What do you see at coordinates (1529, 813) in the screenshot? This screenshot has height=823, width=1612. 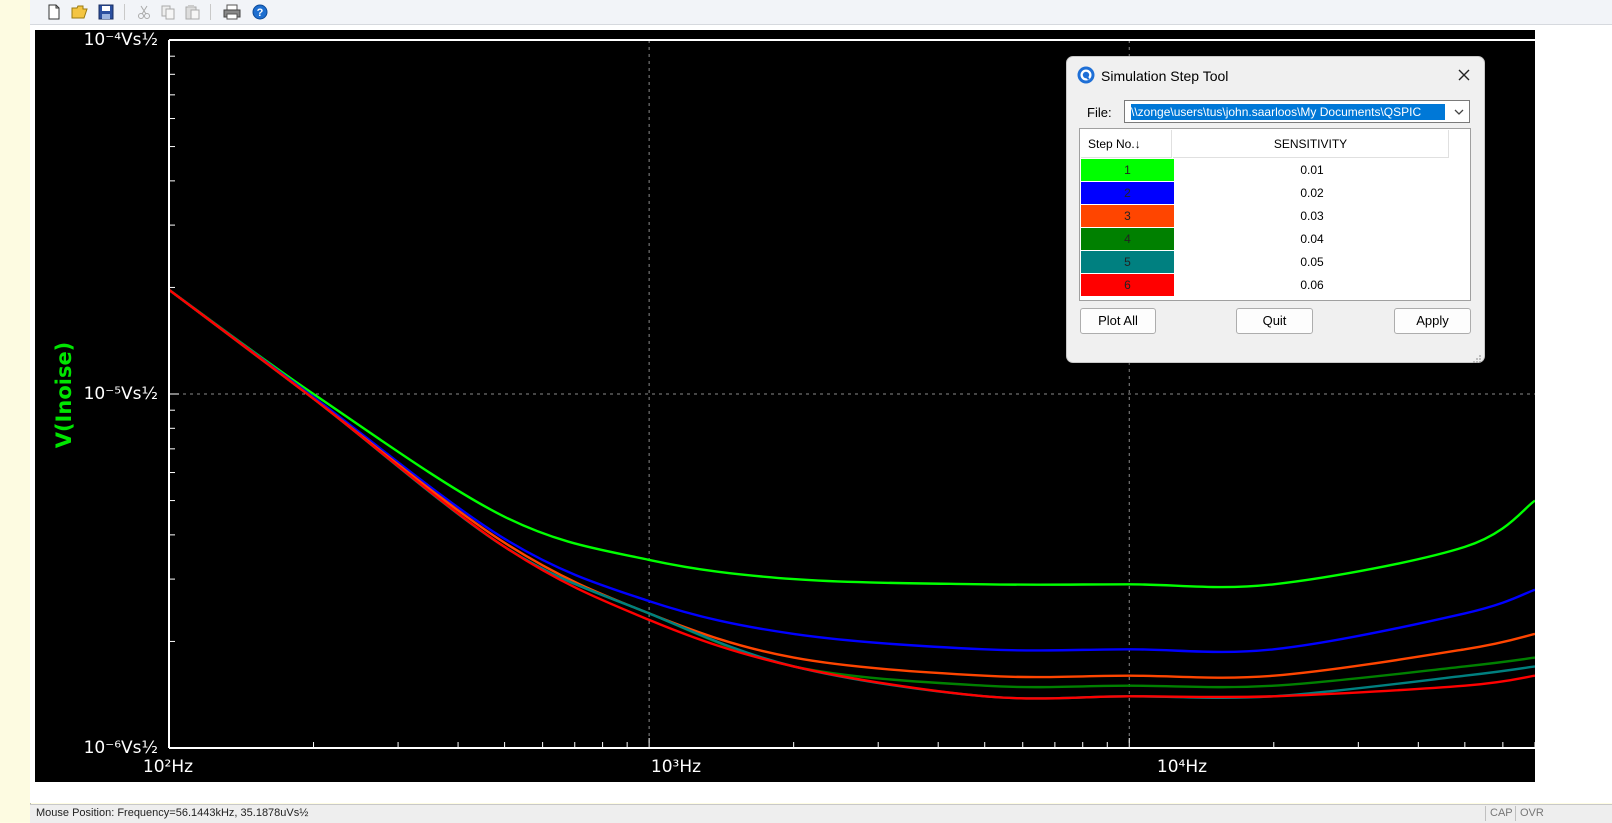 I see `overwrite-indicator: OVR` at bounding box center [1529, 813].